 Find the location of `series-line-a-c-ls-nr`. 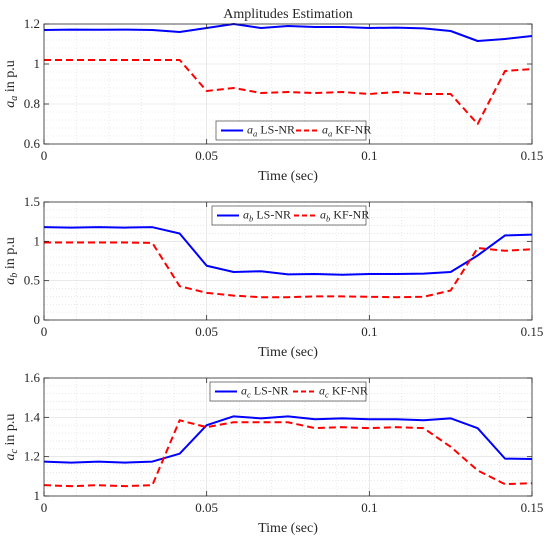

series-line-a-c-ls-nr is located at coordinates (288, 439).